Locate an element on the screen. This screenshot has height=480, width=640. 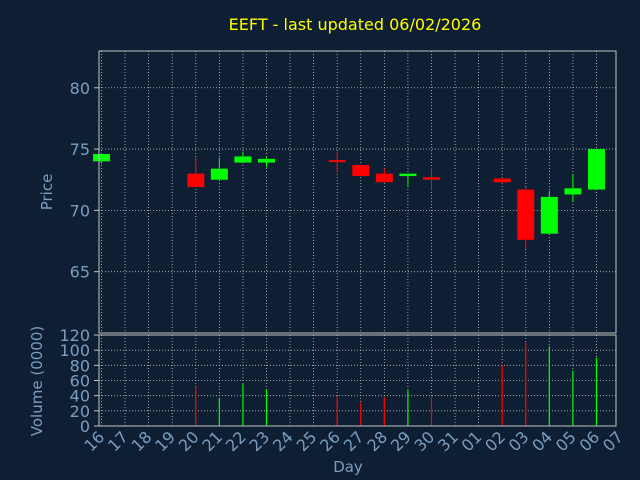
volume-axis-label: Volume (0000) is located at coordinates (37, 381).